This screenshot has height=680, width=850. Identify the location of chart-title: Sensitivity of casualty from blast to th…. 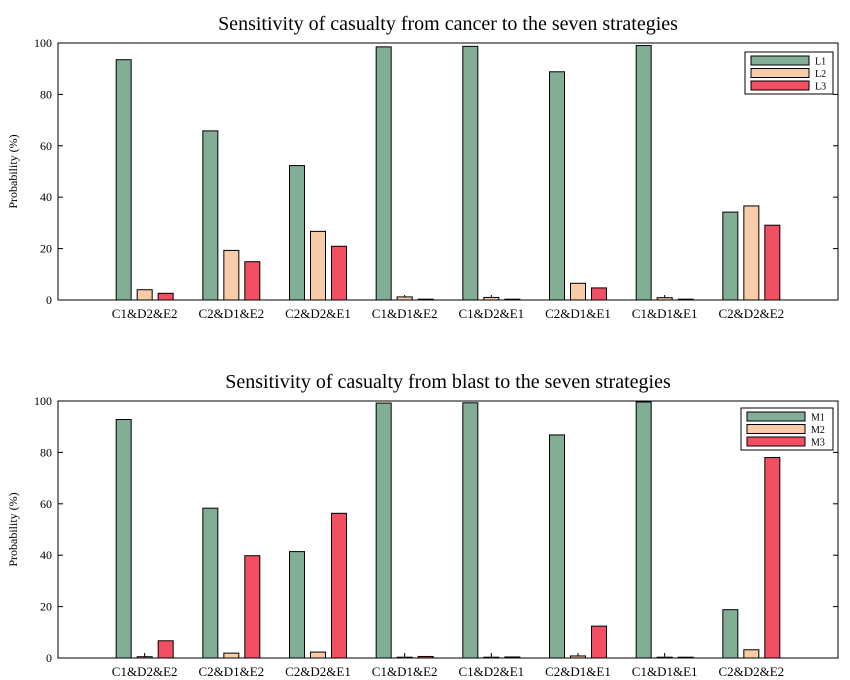
(448, 382).